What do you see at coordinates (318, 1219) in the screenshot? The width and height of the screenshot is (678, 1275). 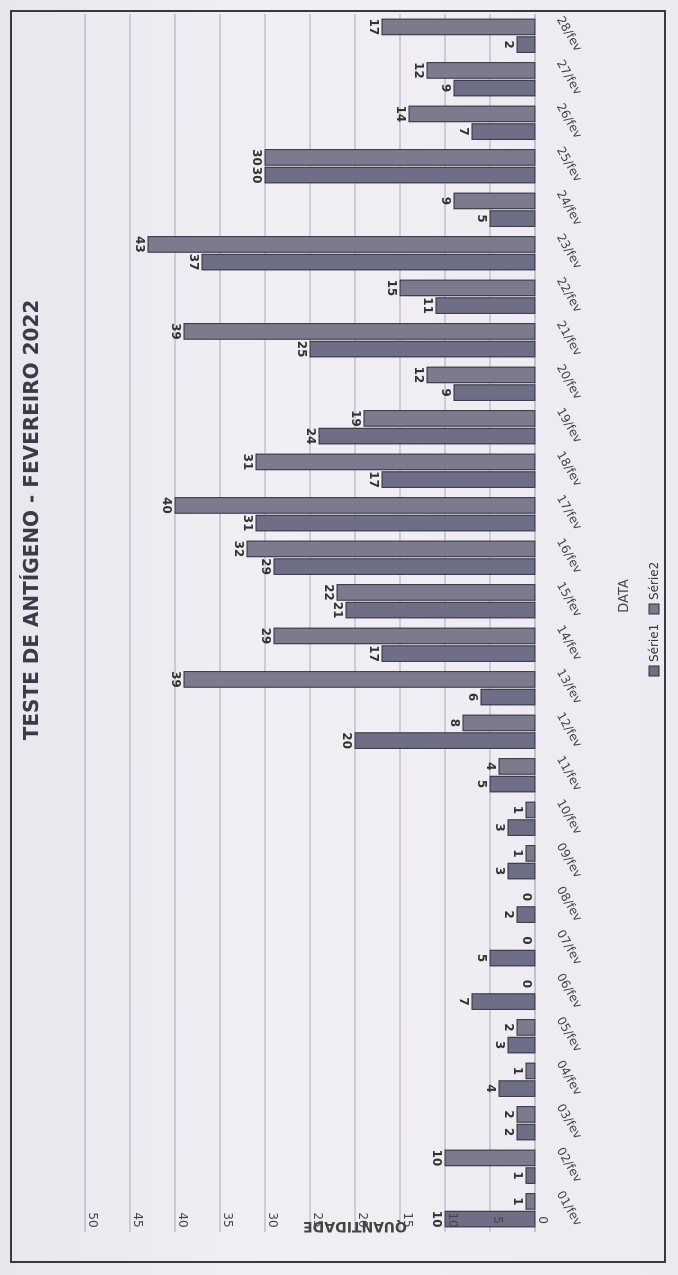 I see `y-tick-label: 25` at bounding box center [318, 1219].